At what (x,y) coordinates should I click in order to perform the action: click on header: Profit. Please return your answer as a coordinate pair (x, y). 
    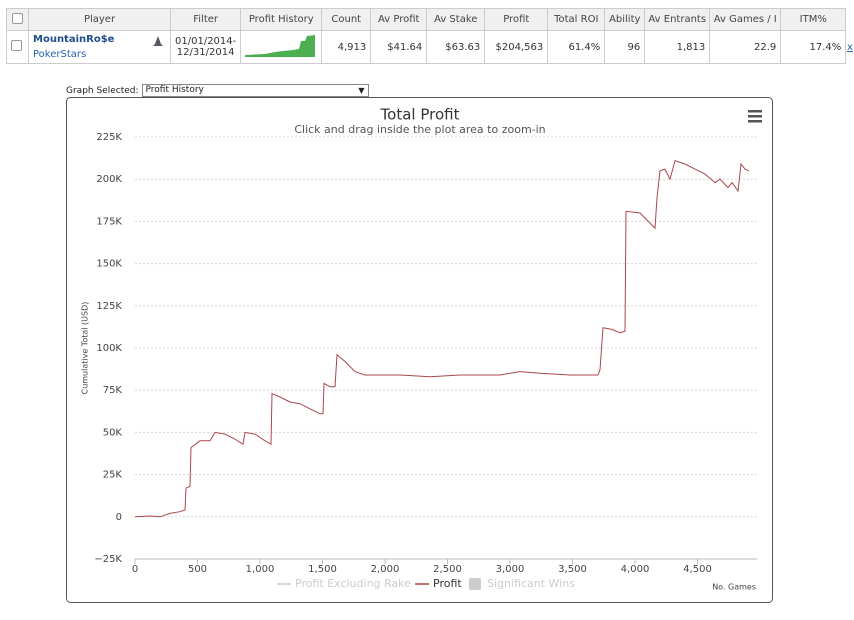
    Looking at the image, I should click on (516, 19).